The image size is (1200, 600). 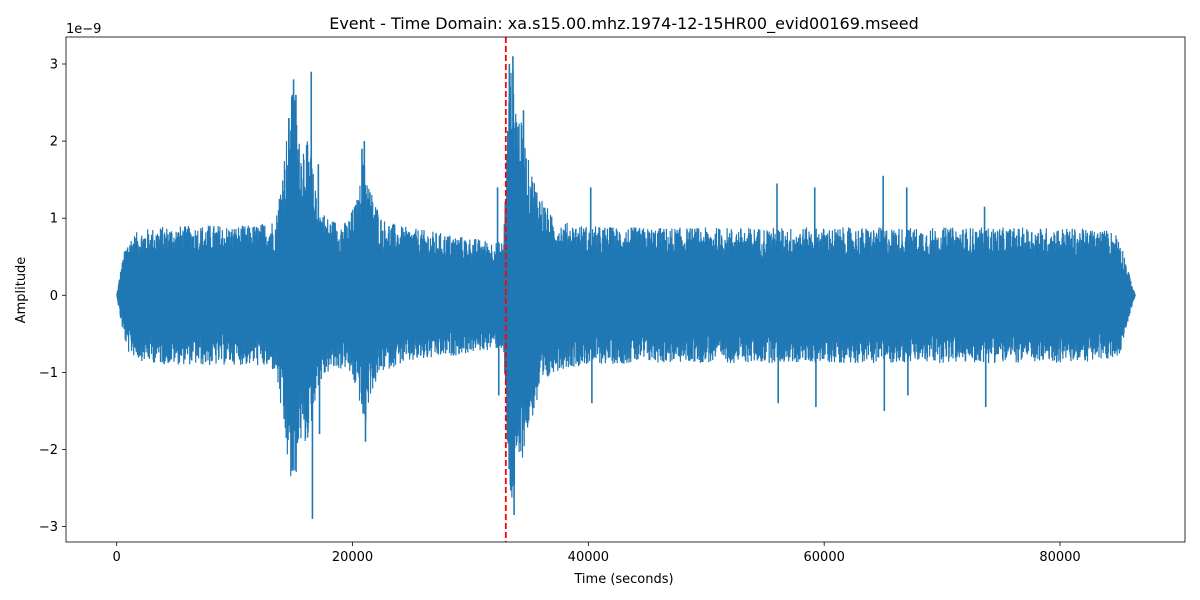 I want to click on y-tick-label: 2, so click(x=54, y=142).